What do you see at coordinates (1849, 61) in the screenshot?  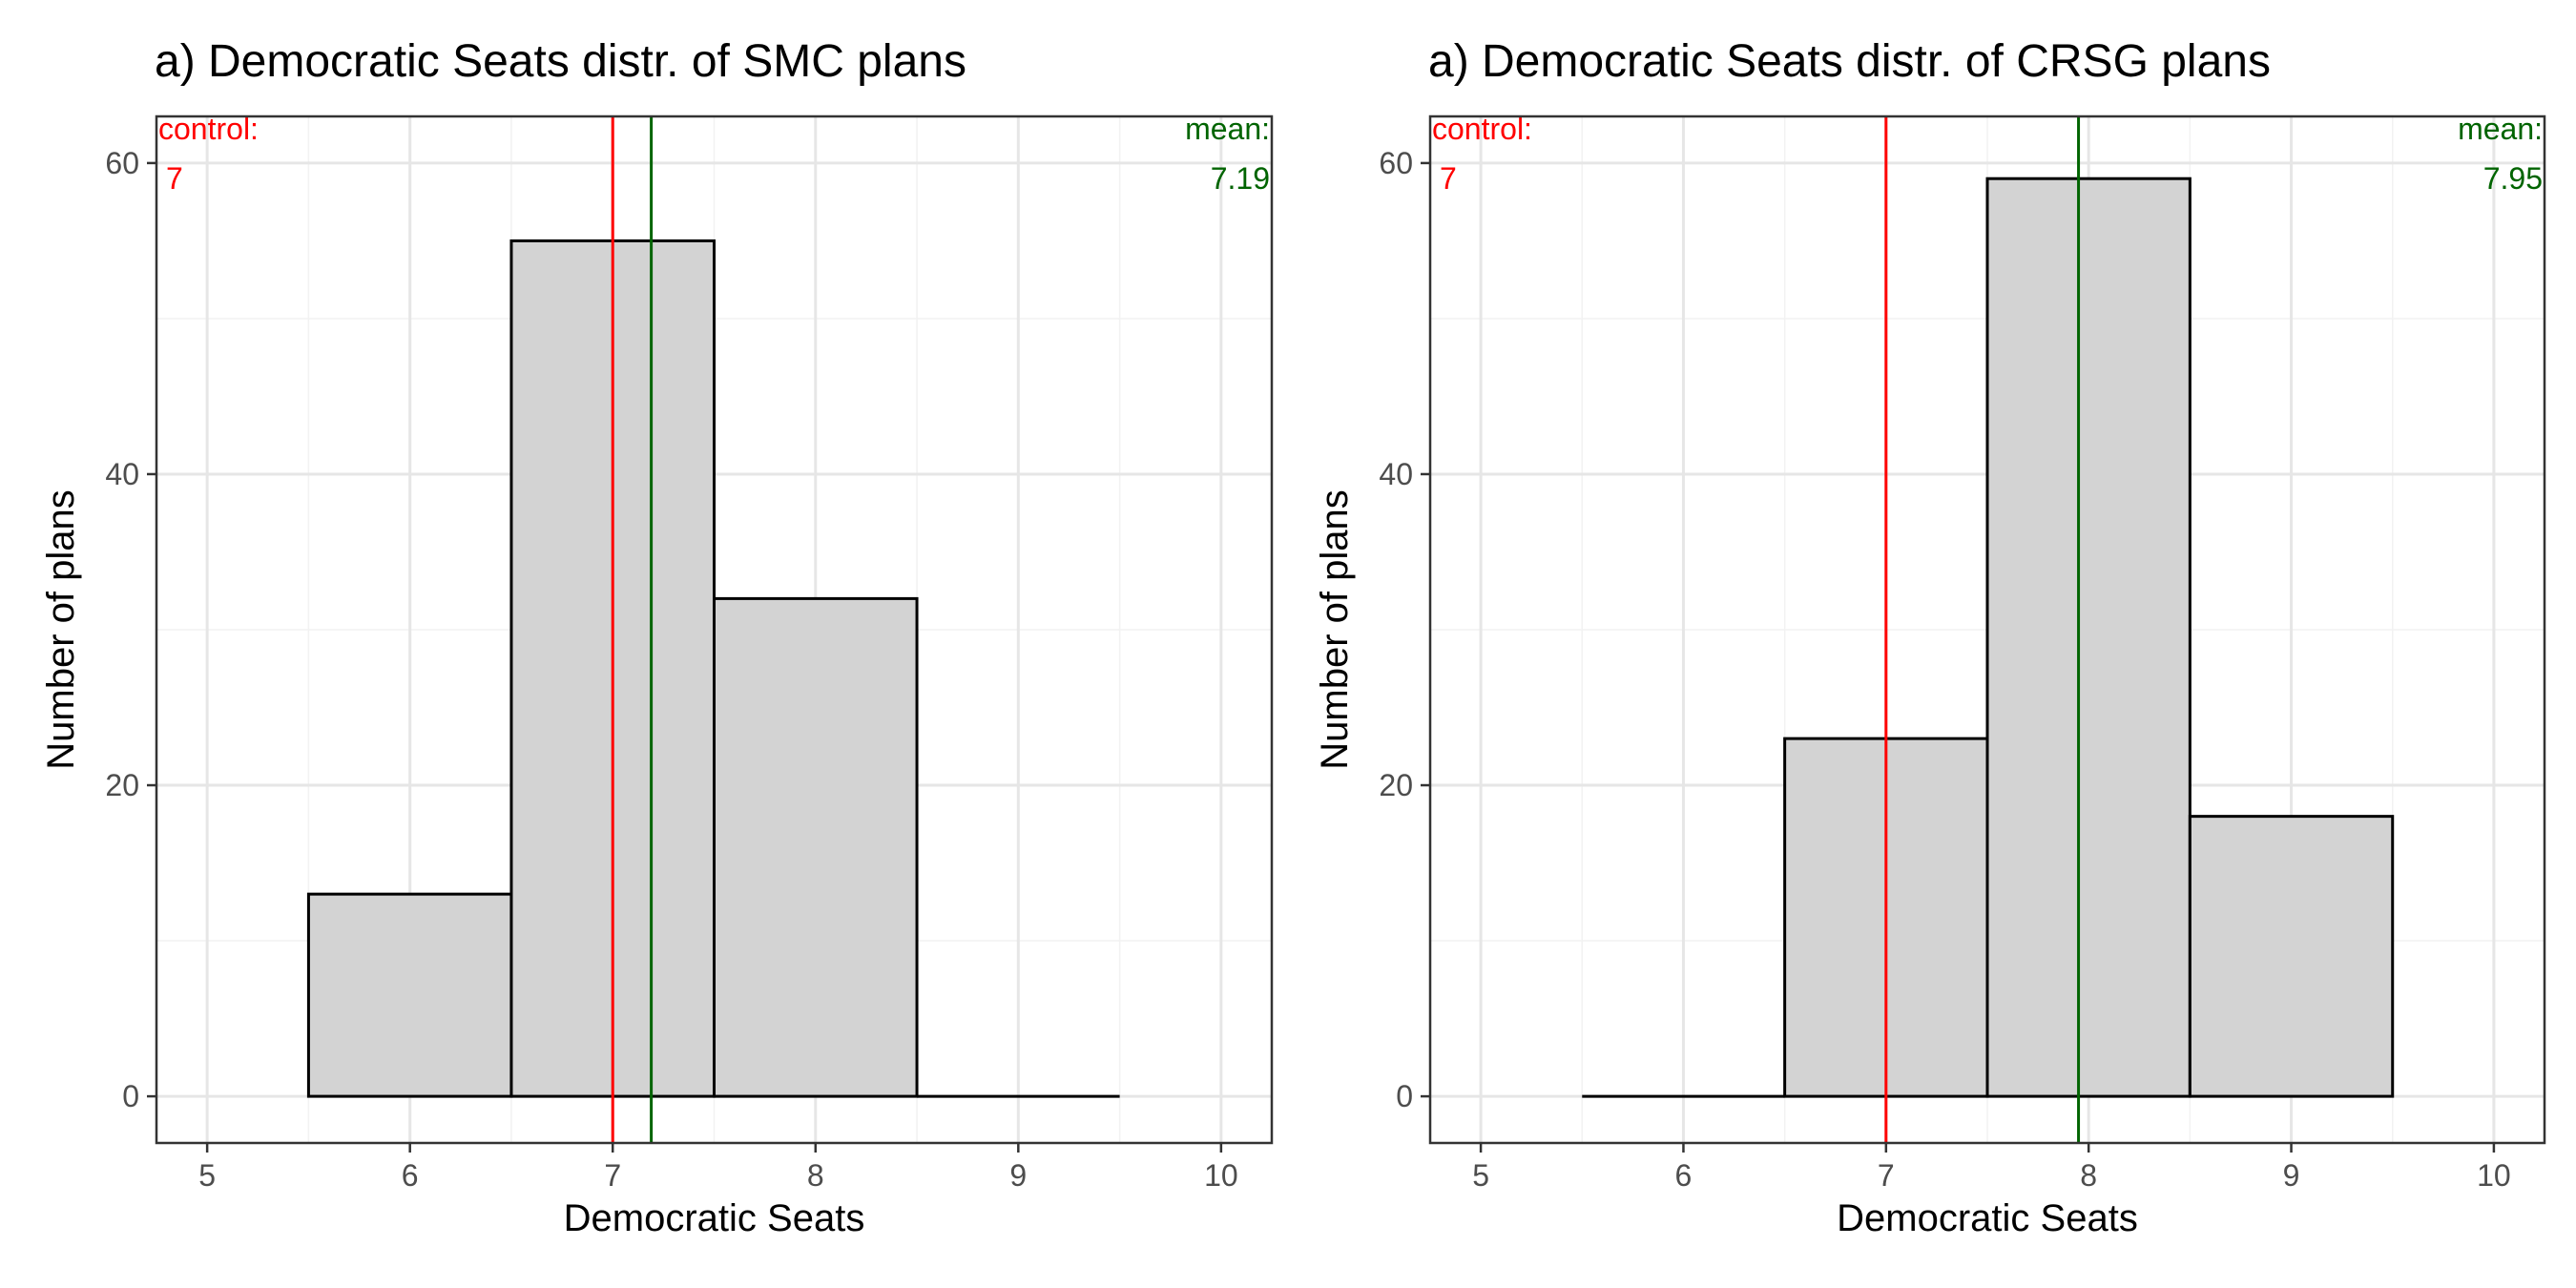 I see `chart-title: a) Democratic Seats distr. of CRSG plans` at bounding box center [1849, 61].